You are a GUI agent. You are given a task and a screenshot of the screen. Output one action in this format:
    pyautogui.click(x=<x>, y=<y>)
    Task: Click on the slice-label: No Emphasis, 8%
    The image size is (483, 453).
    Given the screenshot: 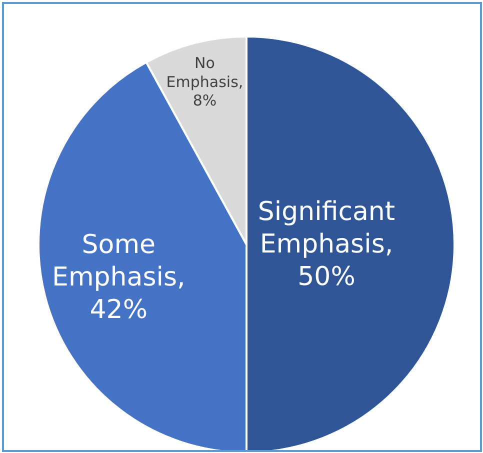 What is the action you would take?
    pyautogui.click(x=205, y=82)
    